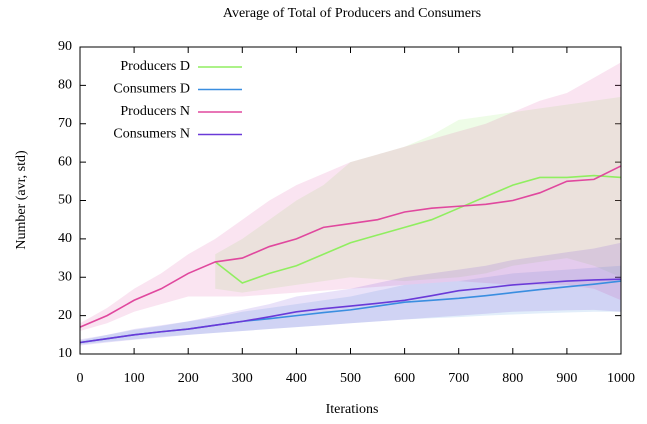  What do you see at coordinates (21, 200) in the screenshot?
I see `y-axis-label: Number (avr, std)` at bounding box center [21, 200].